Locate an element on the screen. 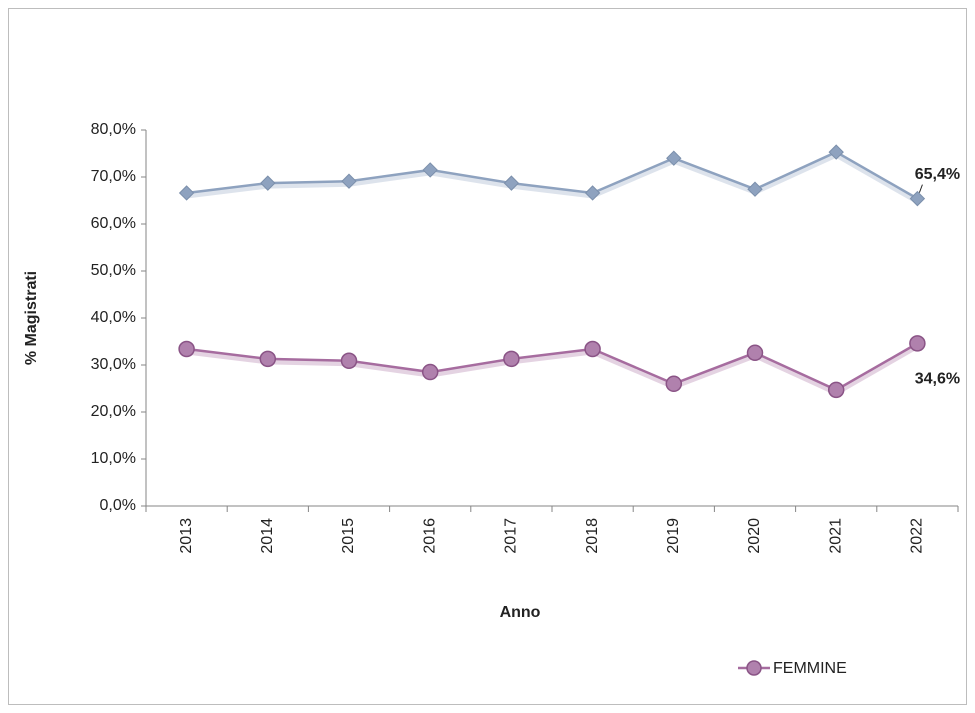 The width and height of the screenshot is (975, 713). x-tick-label: 2018 is located at coordinates (592, 536).